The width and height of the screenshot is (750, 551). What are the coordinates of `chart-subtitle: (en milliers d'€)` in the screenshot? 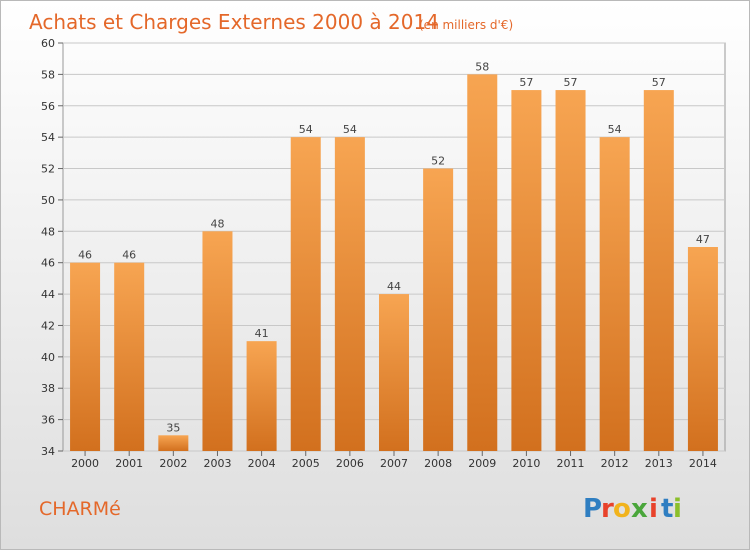 It's located at (466, 25).